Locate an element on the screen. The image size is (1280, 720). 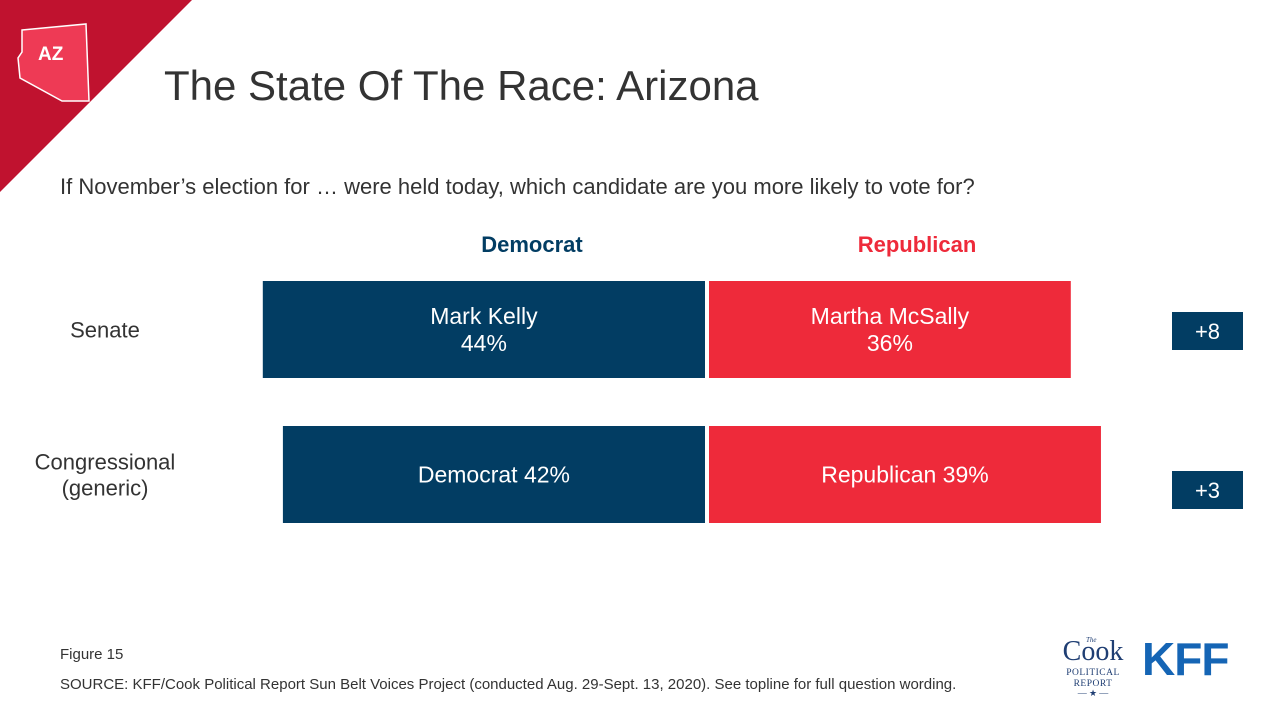
bar-label-republican: Republican 39% is located at coordinates (905, 475).